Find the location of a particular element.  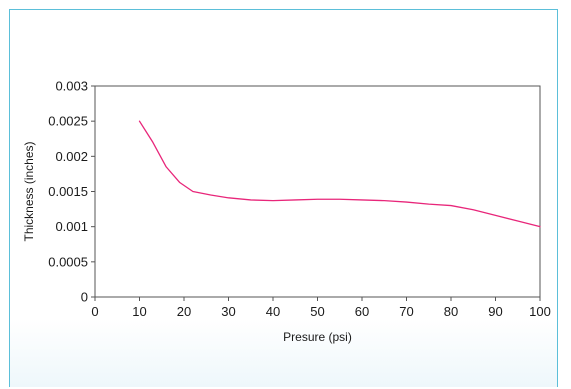

x-tick-label: 100 is located at coordinates (540, 311).